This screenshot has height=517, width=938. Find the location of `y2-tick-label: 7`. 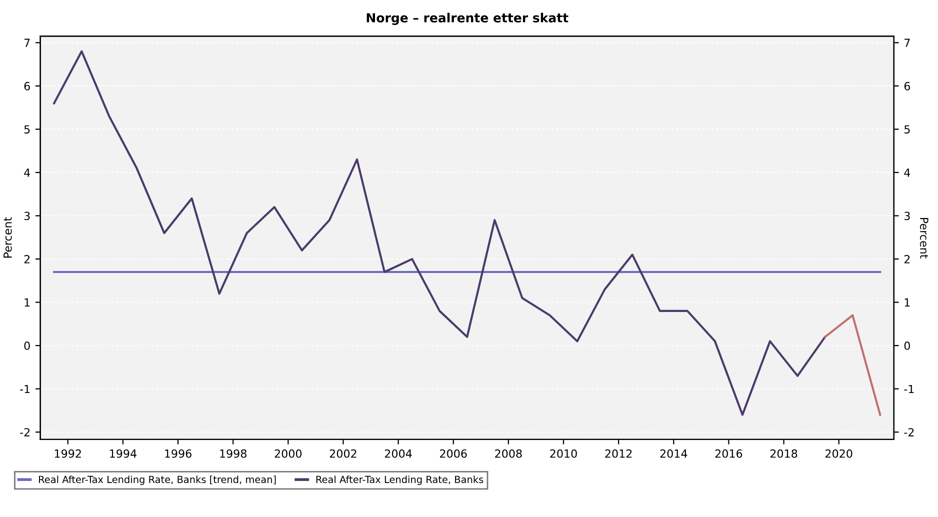

y2-tick-label: 7 is located at coordinates (907, 42).